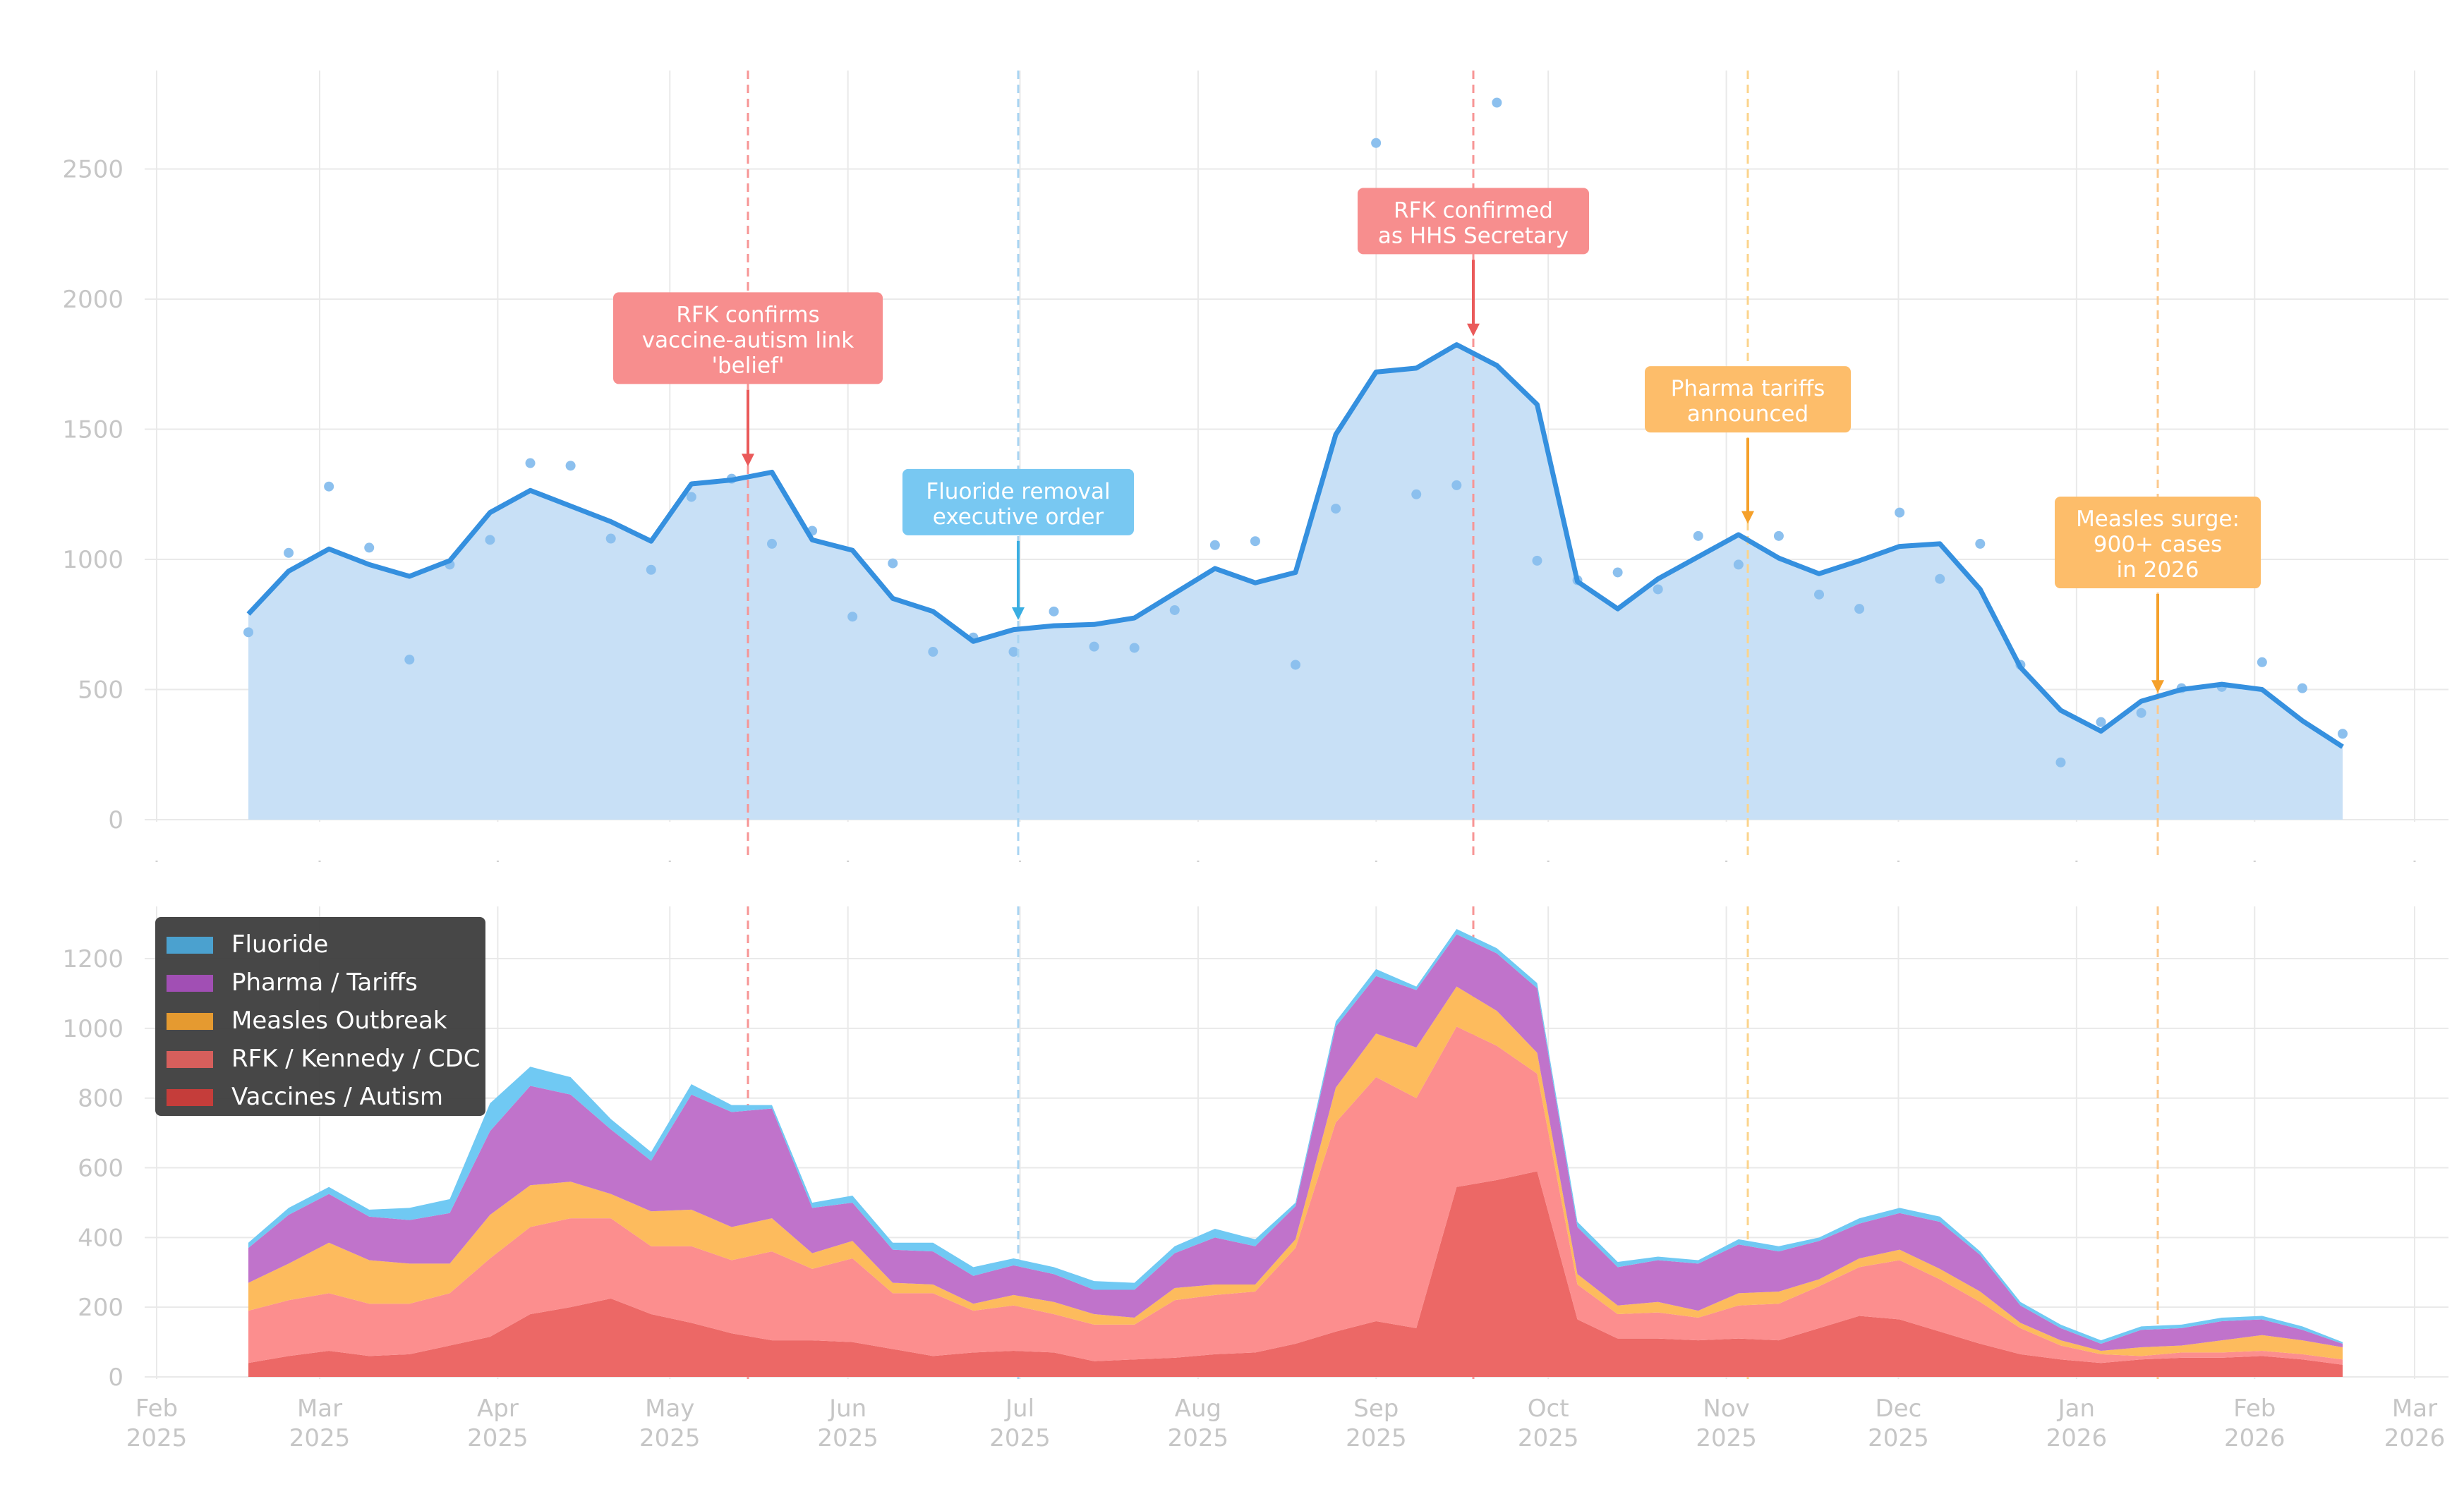  Describe the element at coordinates (116, 1378) in the screenshot. I see `y-tick-label-bottom: 0` at that location.